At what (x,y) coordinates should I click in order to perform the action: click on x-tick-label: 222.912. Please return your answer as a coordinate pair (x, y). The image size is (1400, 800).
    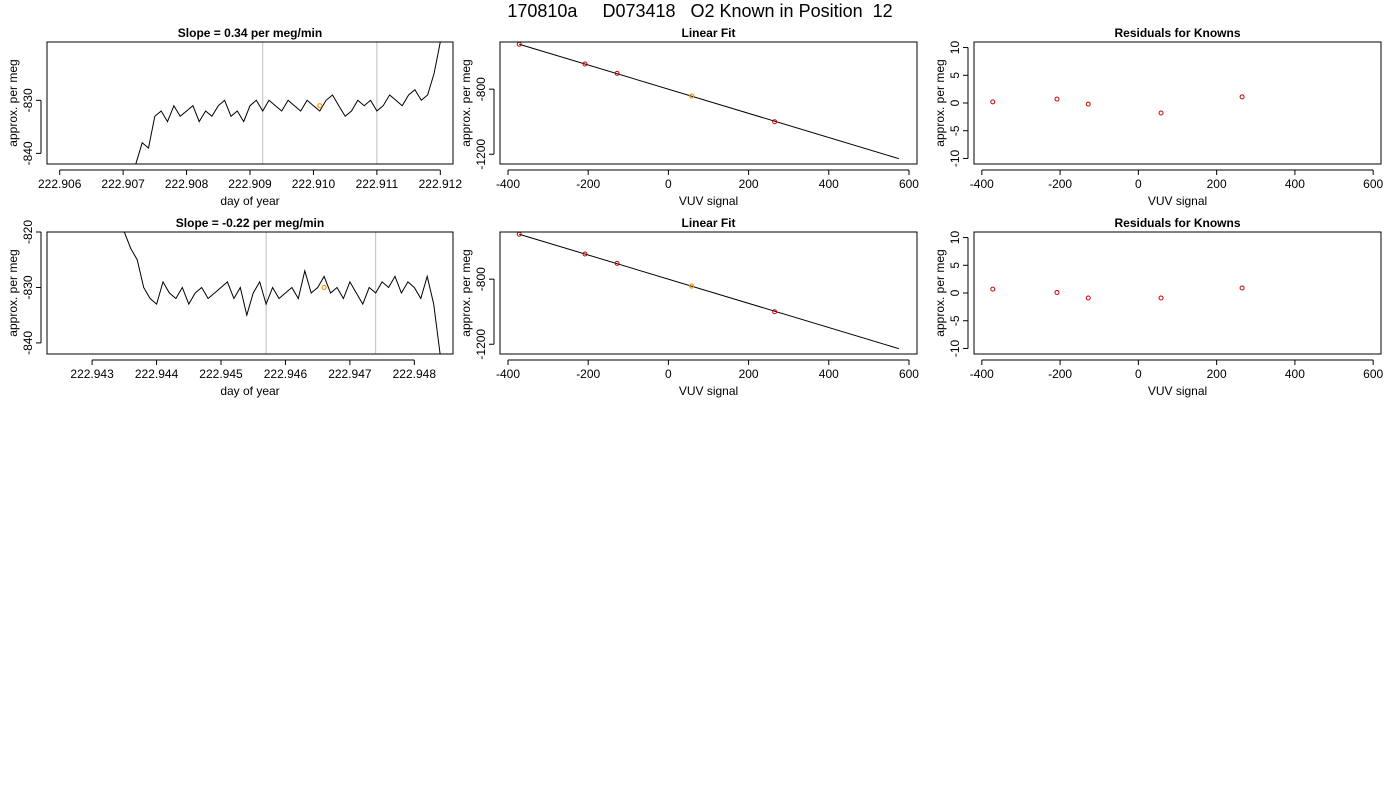
    Looking at the image, I should click on (441, 184).